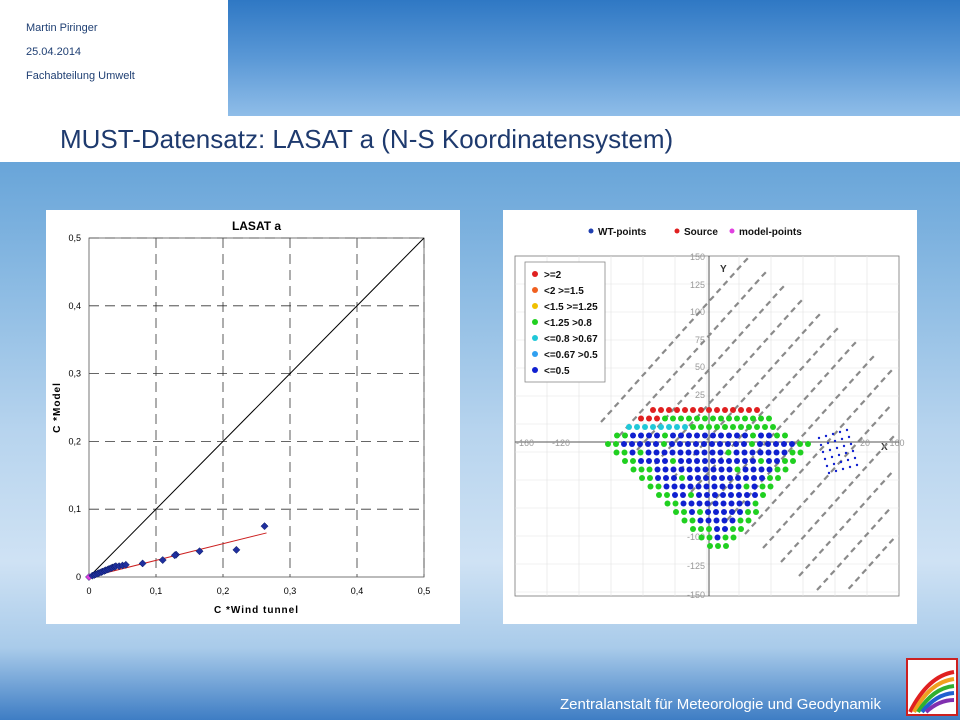 The width and height of the screenshot is (960, 720). I want to click on legend-top-label: Source, so click(701, 232).